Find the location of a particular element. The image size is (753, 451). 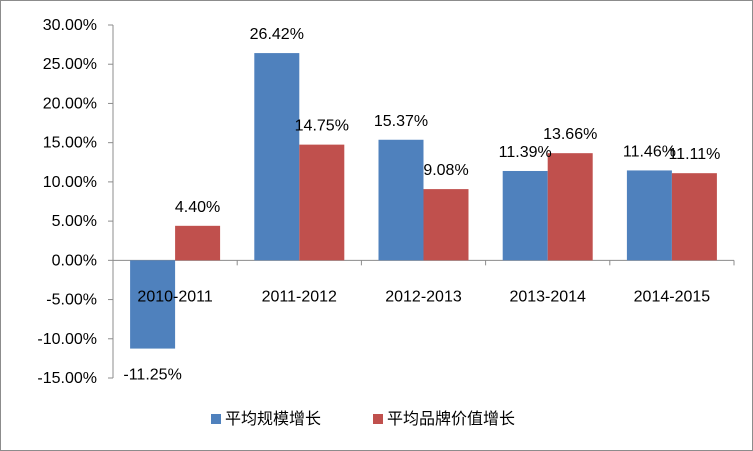

data-label: -11.25% is located at coordinates (152, 375).